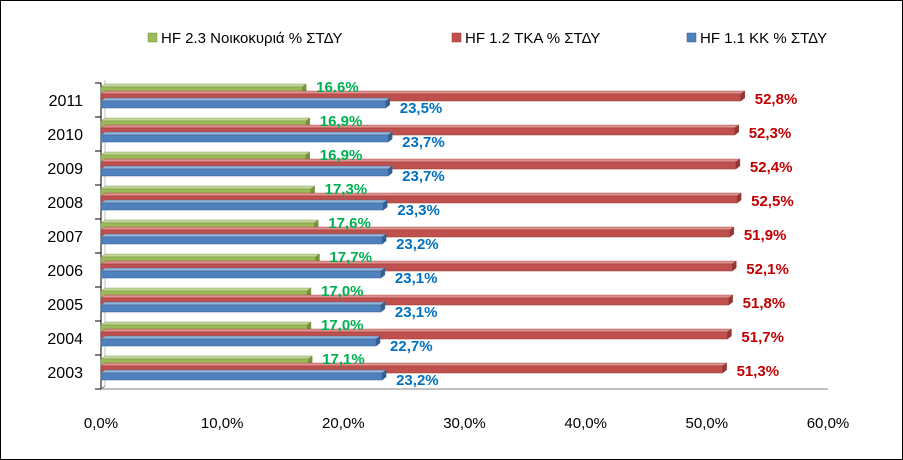 The height and width of the screenshot is (460, 903). I want to click on y-tick-label: 2011, so click(66, 101).